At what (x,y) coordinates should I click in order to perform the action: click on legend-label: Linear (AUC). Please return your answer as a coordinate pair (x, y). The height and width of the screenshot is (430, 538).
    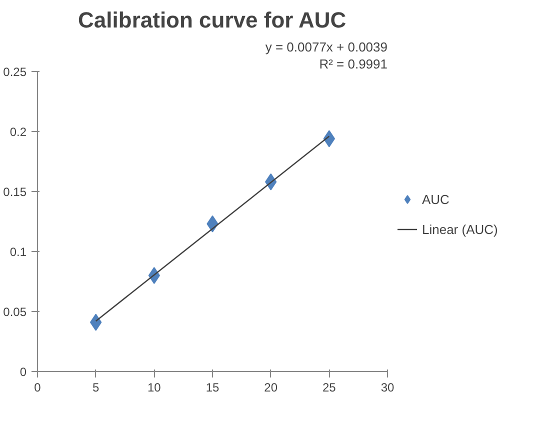
    Looking at the image, I should click on (460, 229).